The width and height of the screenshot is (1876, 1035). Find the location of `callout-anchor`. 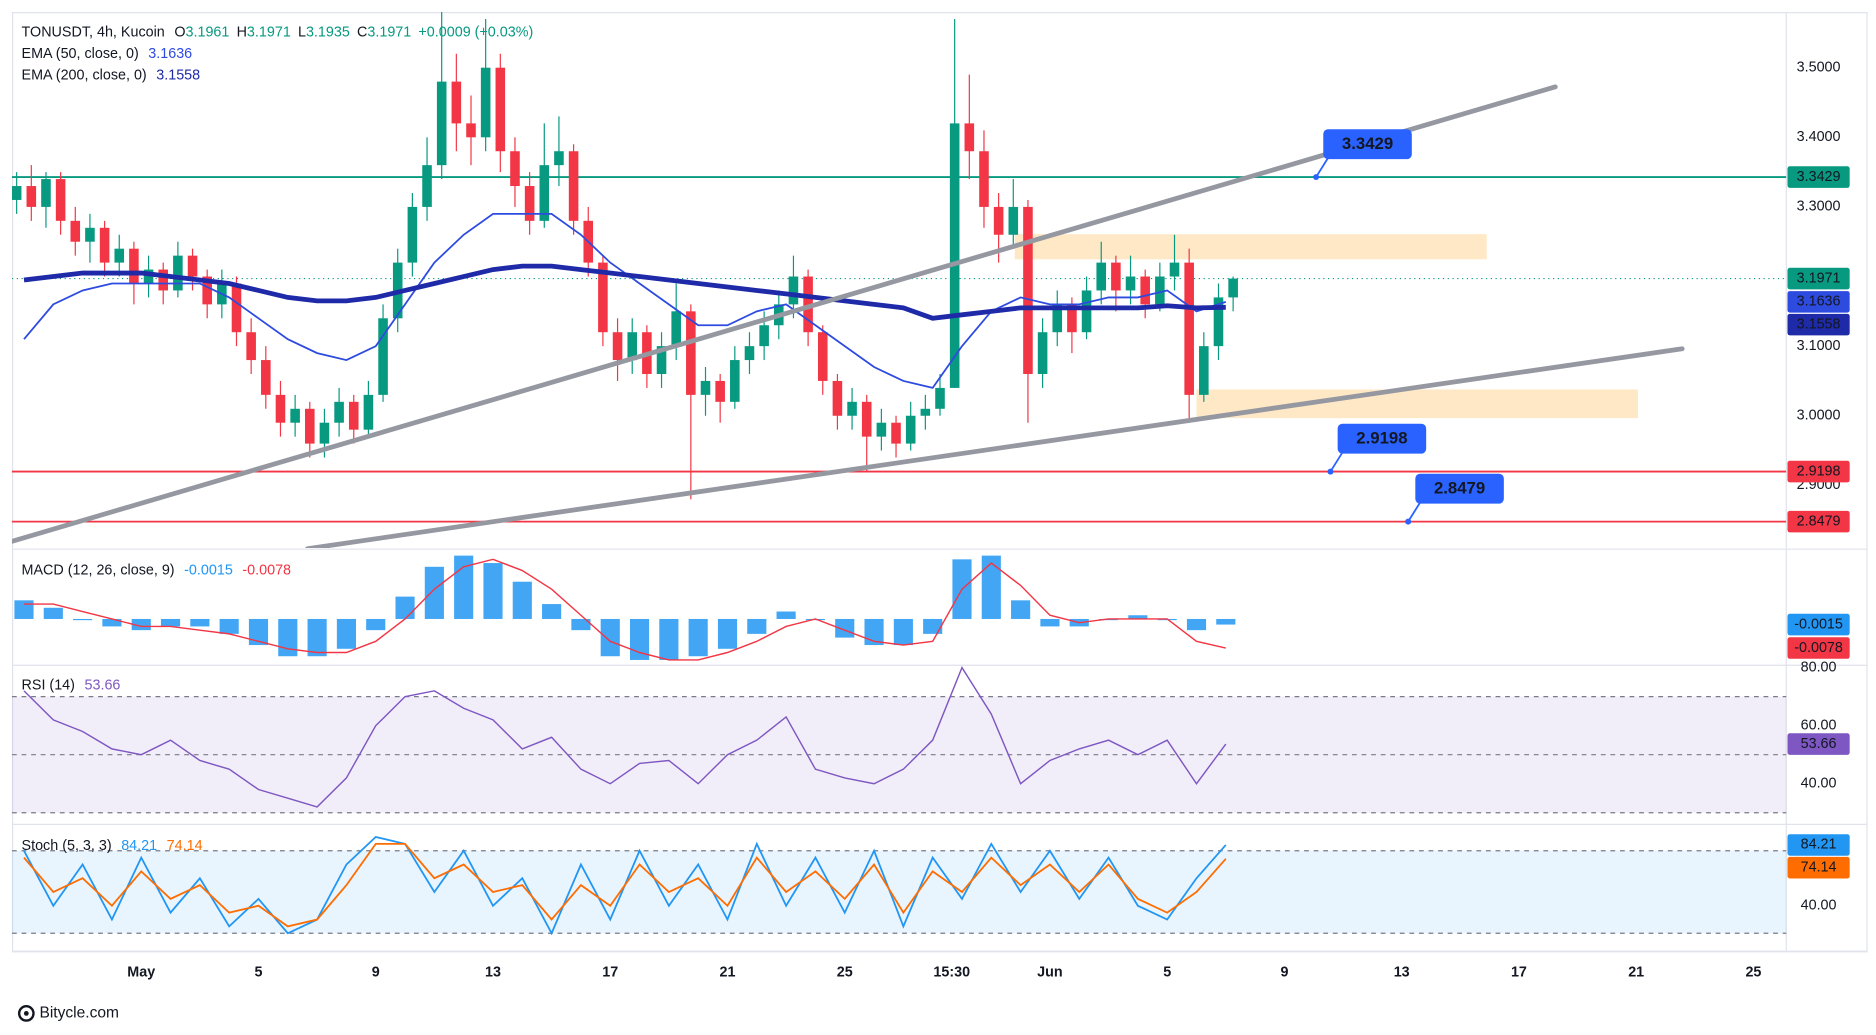

callout-anchor is located at coordinates (1316, 177).